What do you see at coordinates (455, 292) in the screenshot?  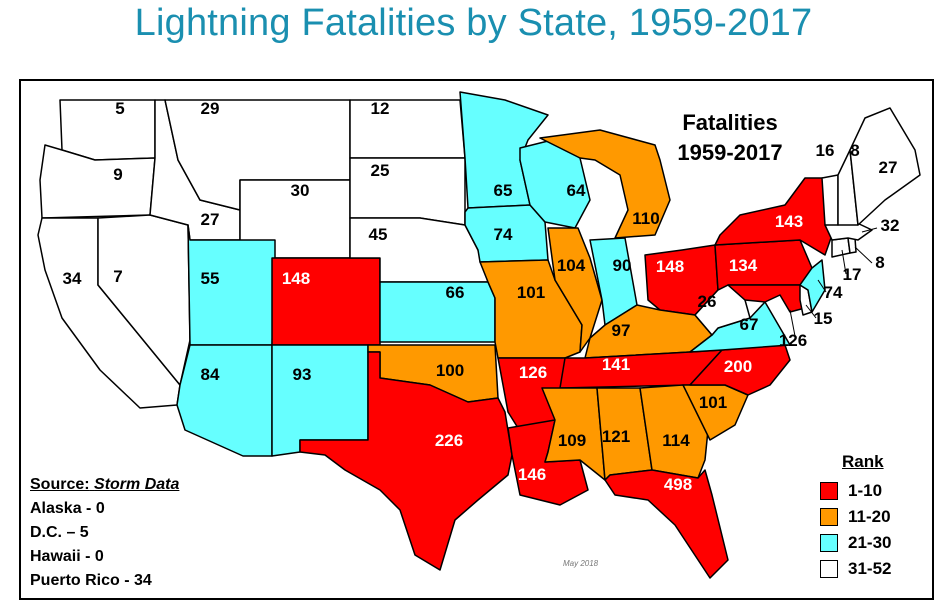 I see `state-value-ks: 66` at bounding box center [455, 292].